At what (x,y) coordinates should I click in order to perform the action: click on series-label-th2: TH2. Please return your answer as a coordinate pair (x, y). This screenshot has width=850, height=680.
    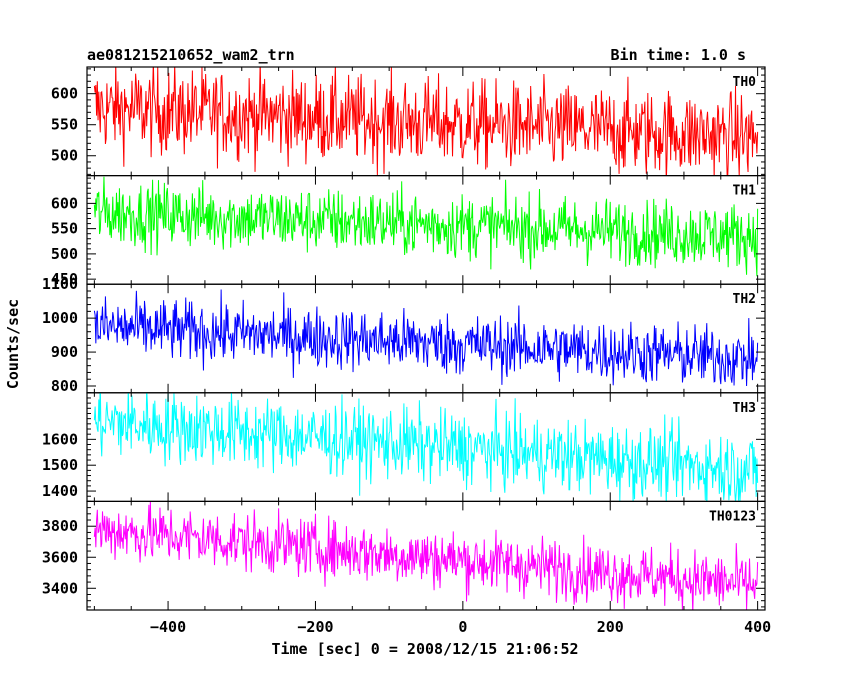
    Looking at the image, I should click on (744, 299).